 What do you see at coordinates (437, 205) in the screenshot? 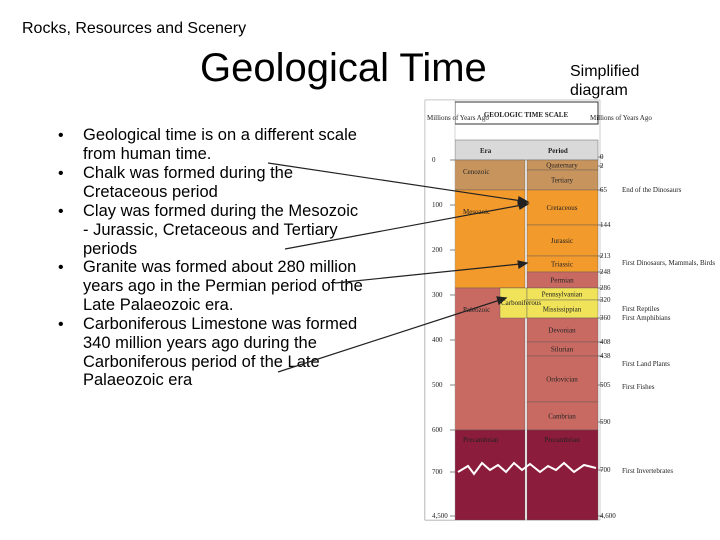
I see `left-tick-label: 100` at bounding box center [437, 205].